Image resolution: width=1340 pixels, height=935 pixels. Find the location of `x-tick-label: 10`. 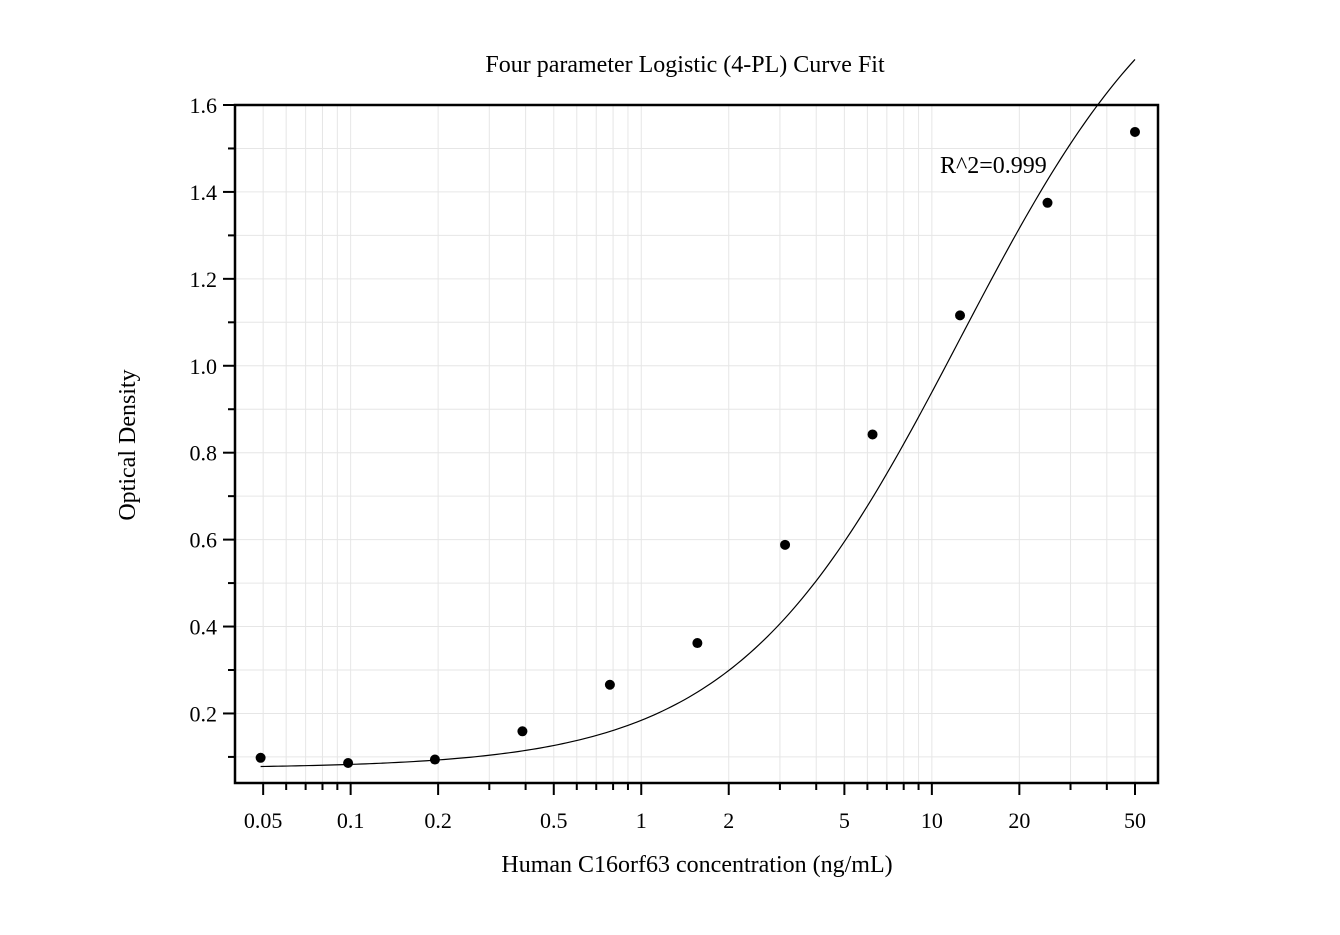

x-tick-label: 10 is located at coordinates (932, 820).